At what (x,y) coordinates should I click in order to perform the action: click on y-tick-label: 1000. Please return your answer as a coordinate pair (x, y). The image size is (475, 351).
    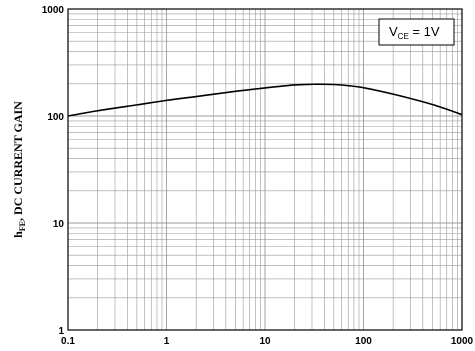
    Looking at the image, I should click on (53, 10).